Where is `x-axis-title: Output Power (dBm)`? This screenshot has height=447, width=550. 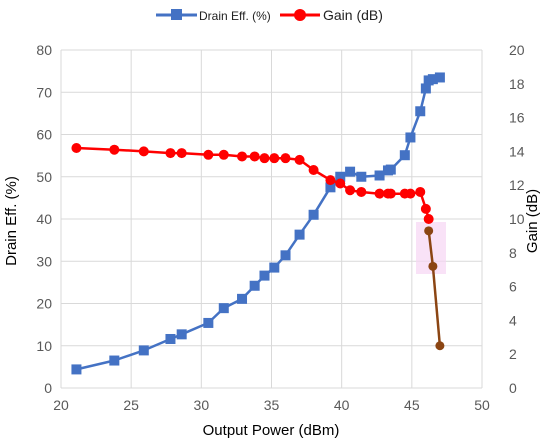 x-axis-title: Output Power (dBm) is located at coordinates (271, 430).